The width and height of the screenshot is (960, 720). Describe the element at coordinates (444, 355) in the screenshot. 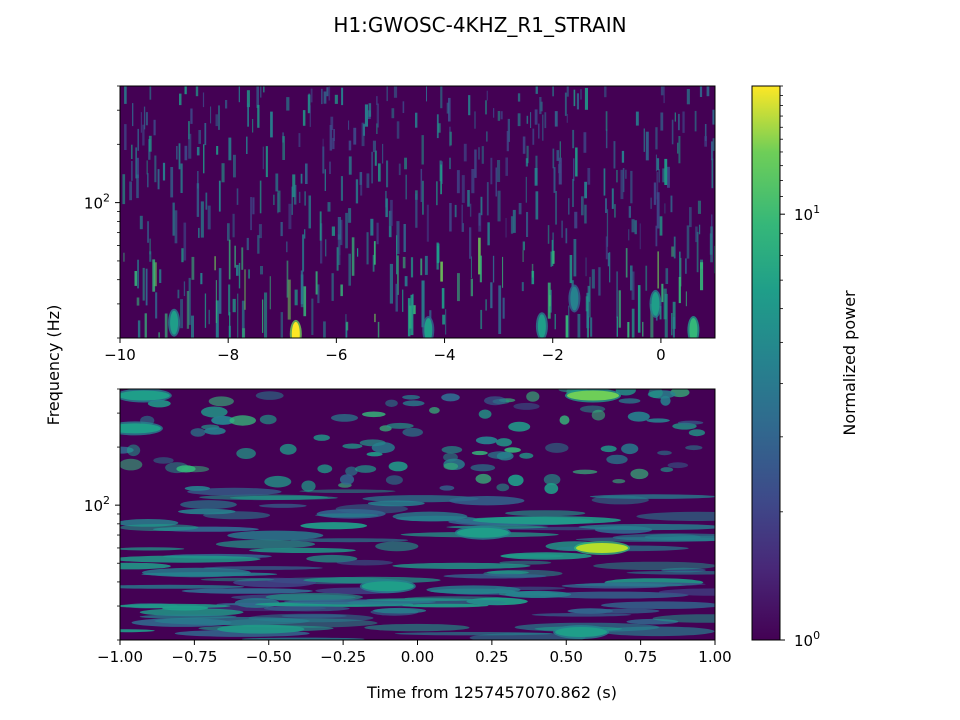

I see `x-tick-label: −4` at that location.